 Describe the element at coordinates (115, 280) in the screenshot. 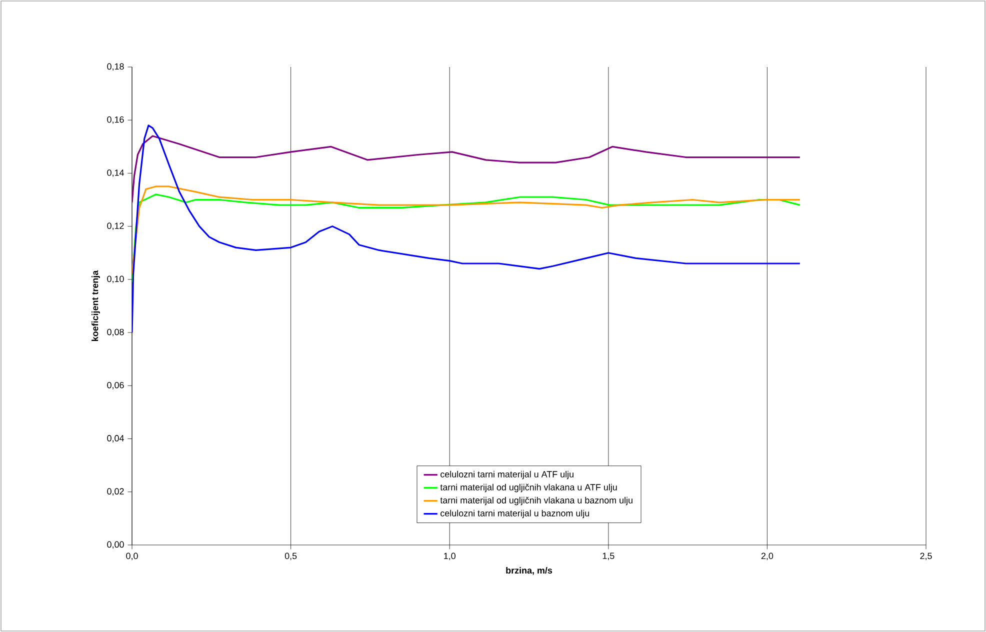

I see `y-tick-label: 0,10` at that location.